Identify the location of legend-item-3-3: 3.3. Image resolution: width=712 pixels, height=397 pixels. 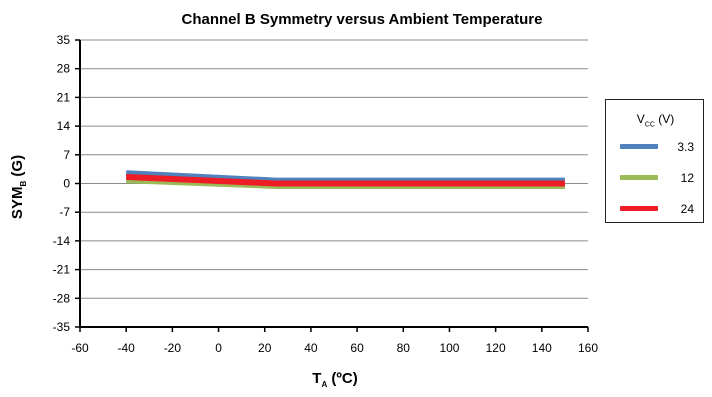
(658, 147).